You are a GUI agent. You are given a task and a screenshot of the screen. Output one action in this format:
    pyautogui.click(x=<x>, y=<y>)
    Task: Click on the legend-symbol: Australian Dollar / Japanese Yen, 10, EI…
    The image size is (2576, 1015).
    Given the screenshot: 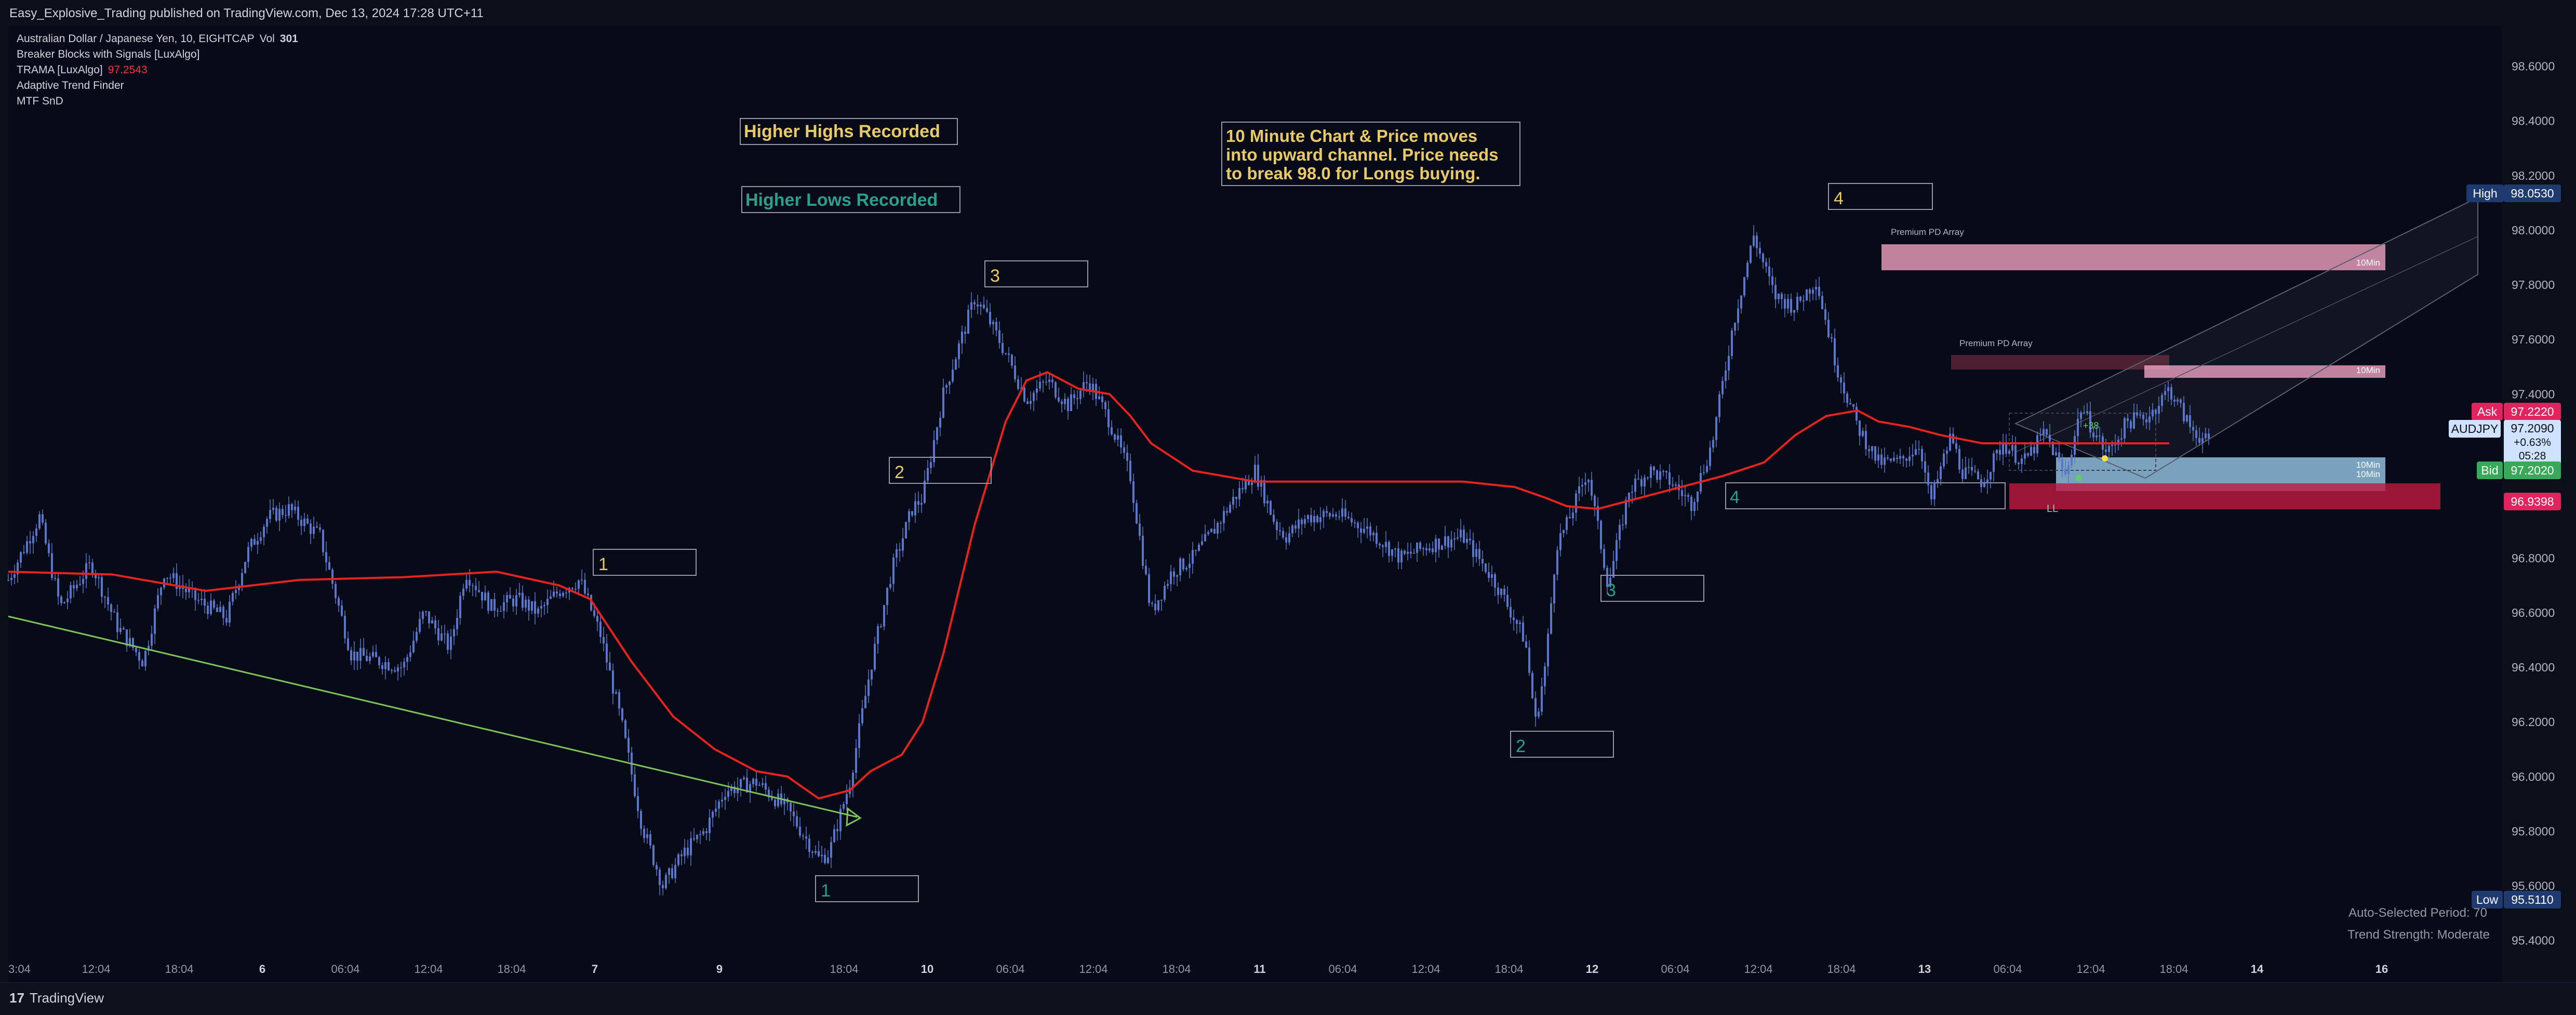 What is the action you would take?
    pyautogui.click(x=136, y=39)
    